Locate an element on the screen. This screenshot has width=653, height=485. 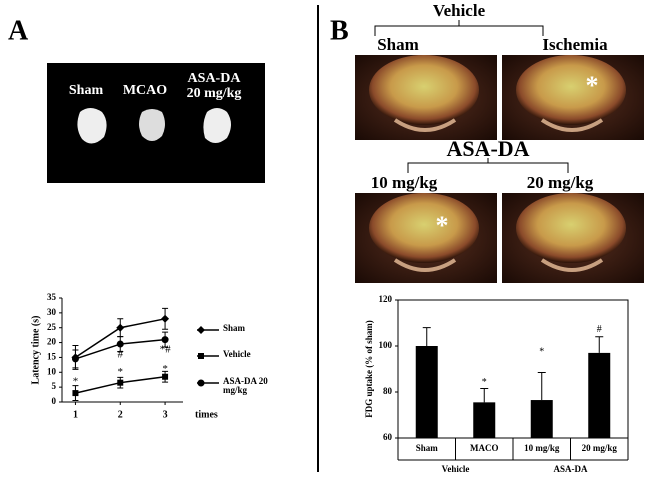
y-tick-label: 120 is located at coordinates (386, 299).